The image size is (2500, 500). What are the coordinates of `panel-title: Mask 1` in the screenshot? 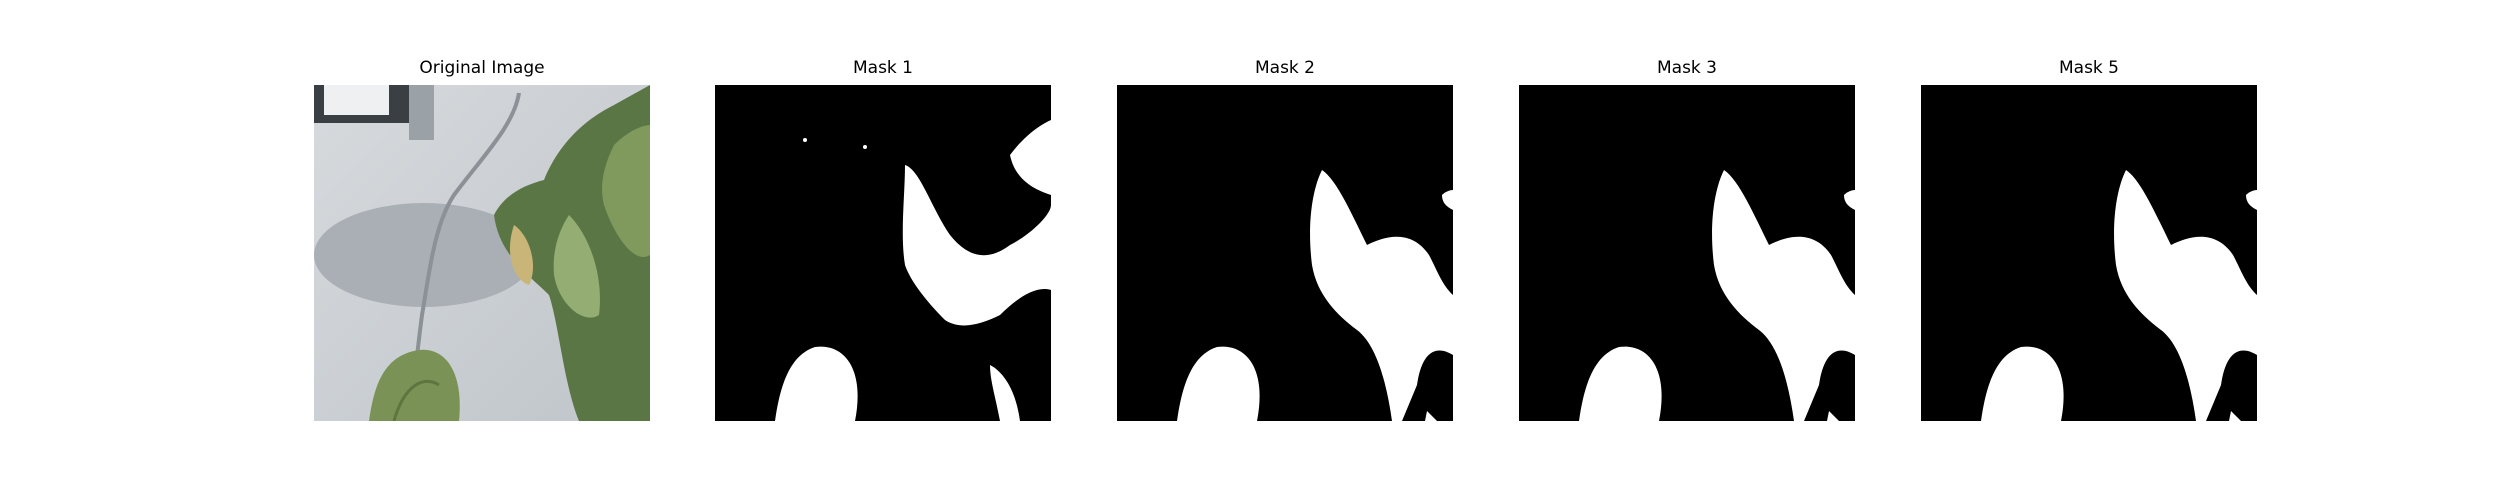 It's located at (882, 68).